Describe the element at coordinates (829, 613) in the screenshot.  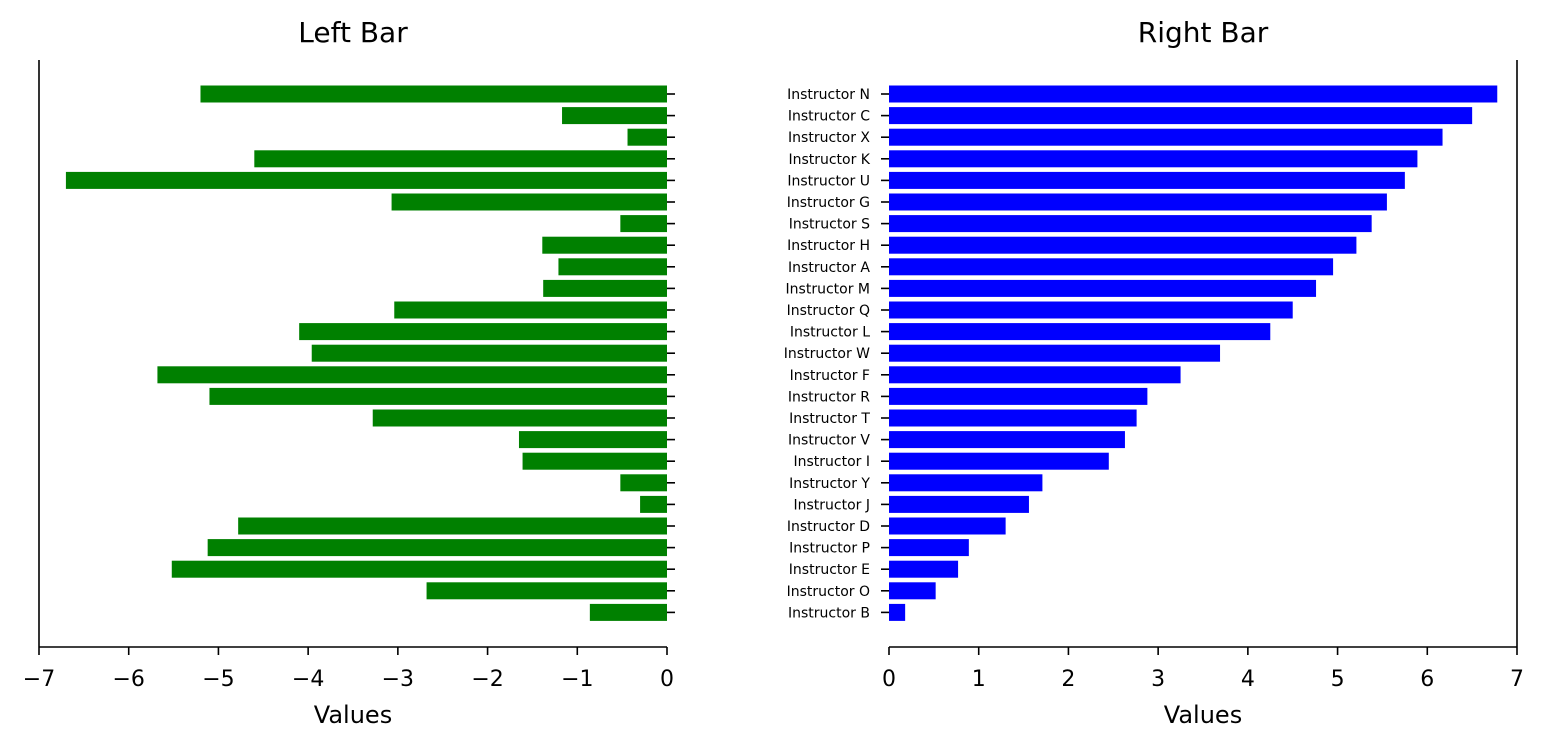
I see `right-y-tick-label: Instructor B` at that location.